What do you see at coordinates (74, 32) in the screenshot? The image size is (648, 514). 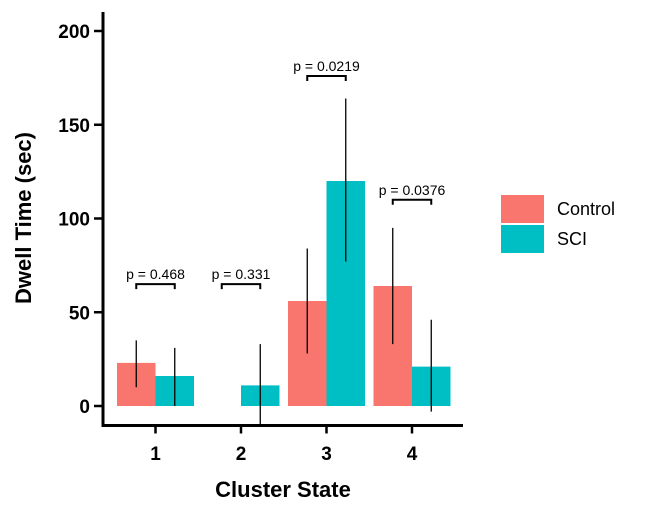 I see `y-tick-label: 200` at bounding box center [74, 32].